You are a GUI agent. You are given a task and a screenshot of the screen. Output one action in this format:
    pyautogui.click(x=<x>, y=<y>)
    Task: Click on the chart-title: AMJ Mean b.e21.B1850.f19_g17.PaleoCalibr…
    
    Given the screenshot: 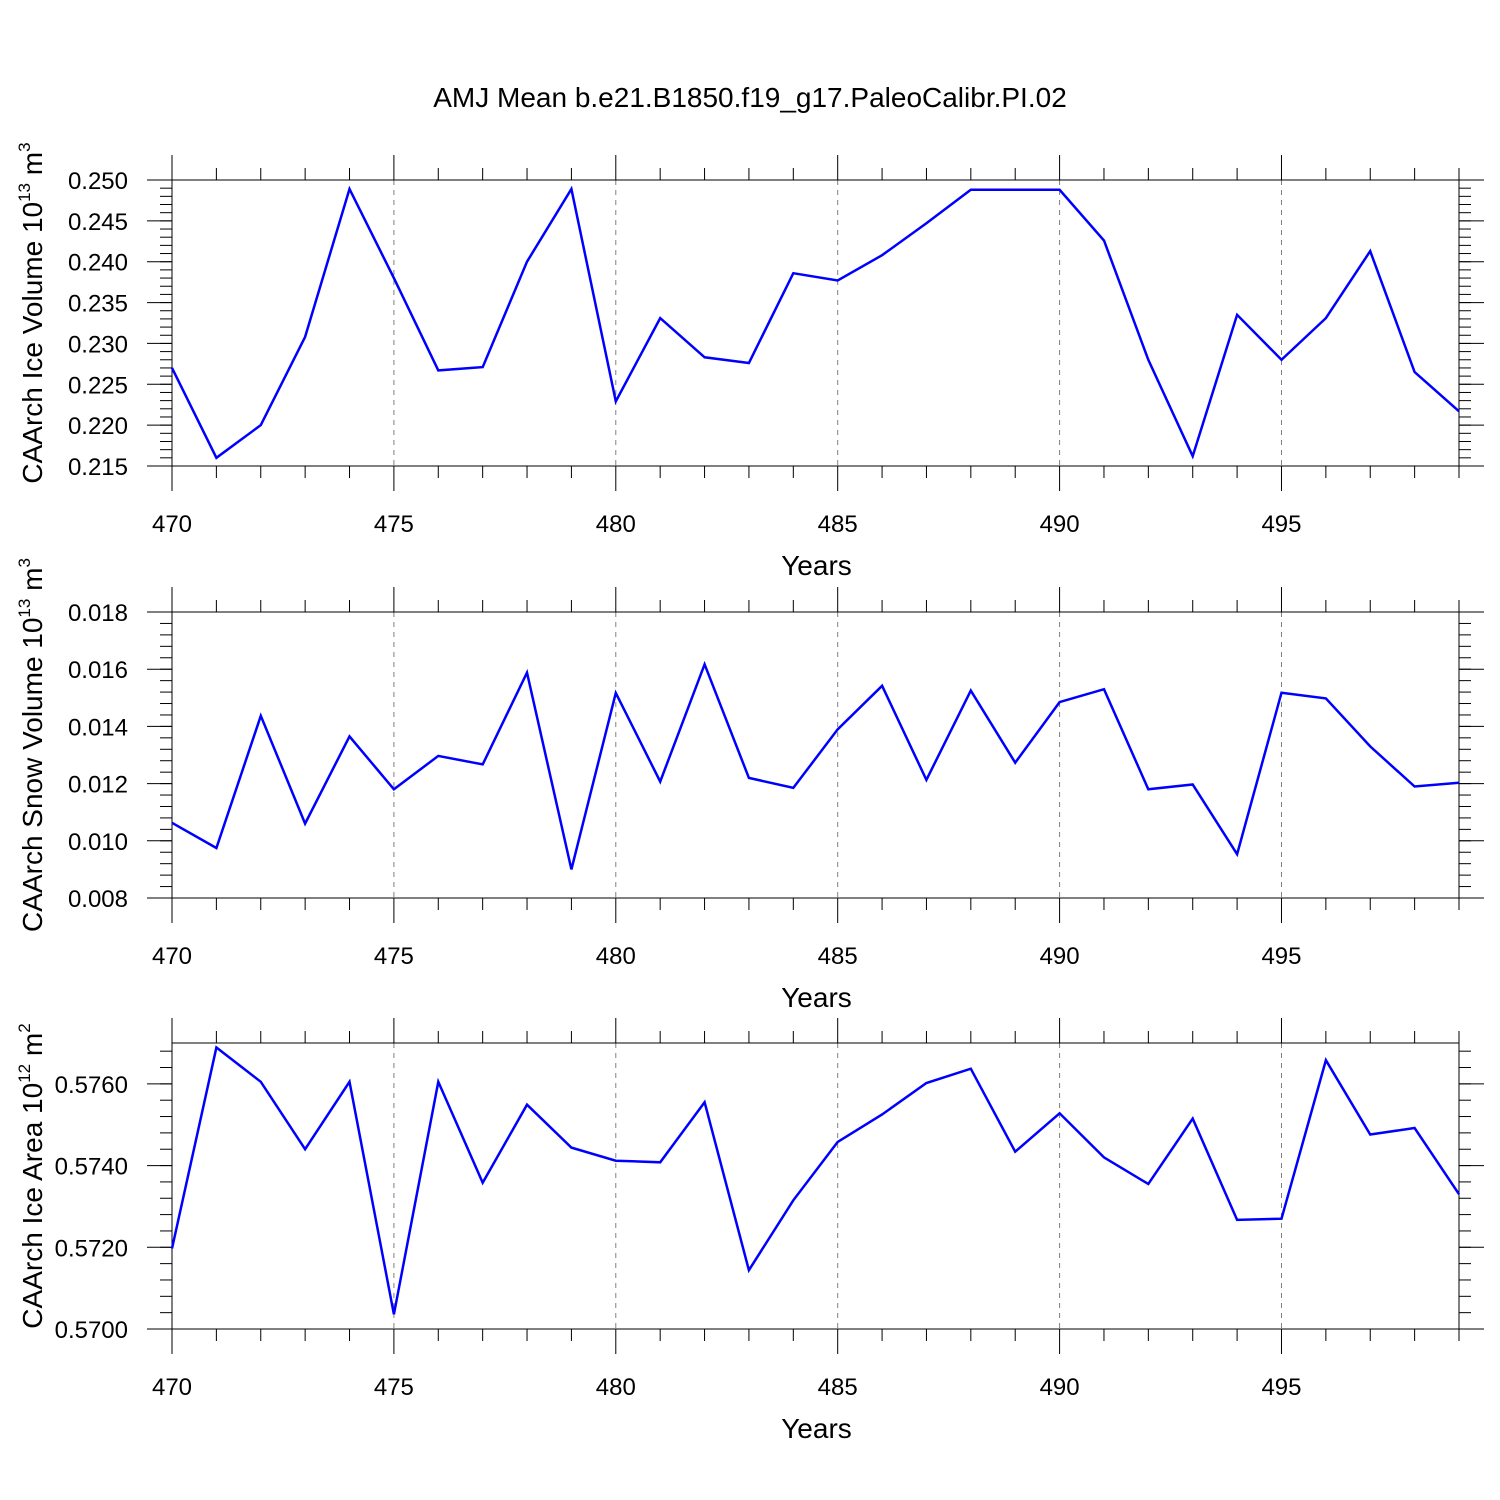 What is the action you would take?
    pyautogui.click(x=750, y=97)
    